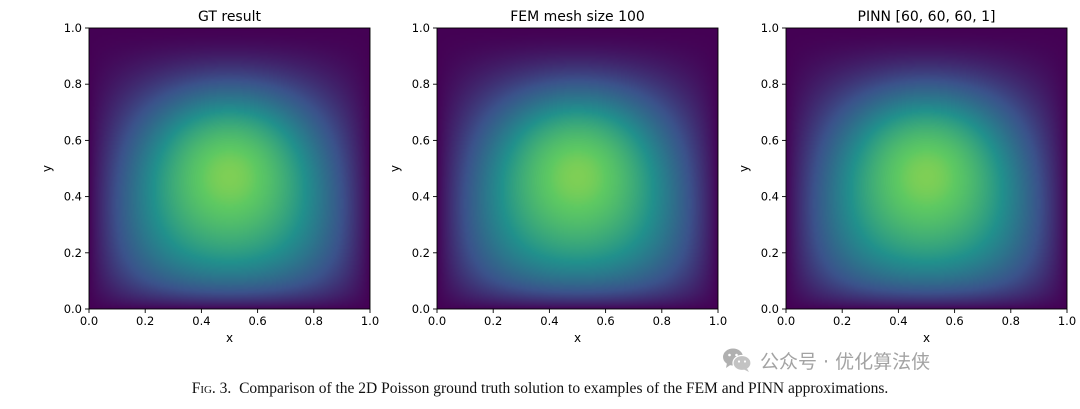  I want to click on watermark: 公众号 · 优化算法侠, so click(826, 360).